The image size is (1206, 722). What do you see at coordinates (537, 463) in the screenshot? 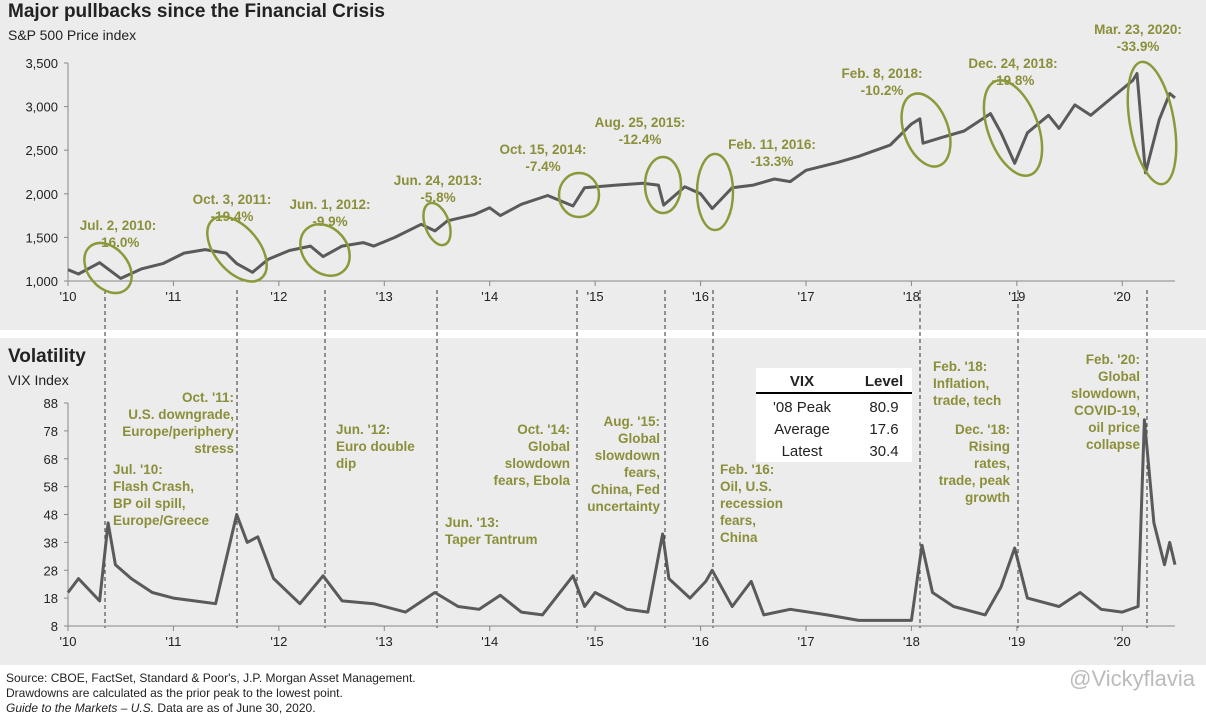
I see `annotation: slowdown` at bounding box center [537, 463].